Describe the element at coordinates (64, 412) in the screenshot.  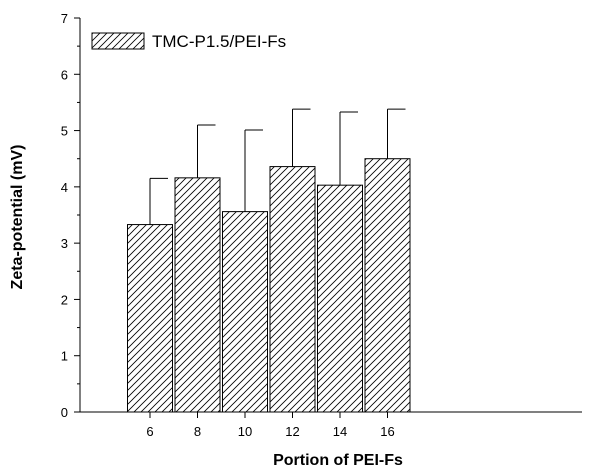
I see `y-tick-label: 0` at that location.